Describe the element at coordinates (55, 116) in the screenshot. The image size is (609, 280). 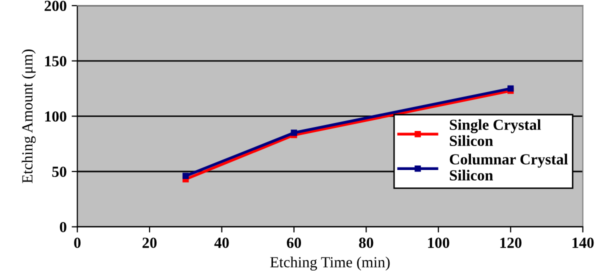
I see `y-tick-label: 100` at that location.